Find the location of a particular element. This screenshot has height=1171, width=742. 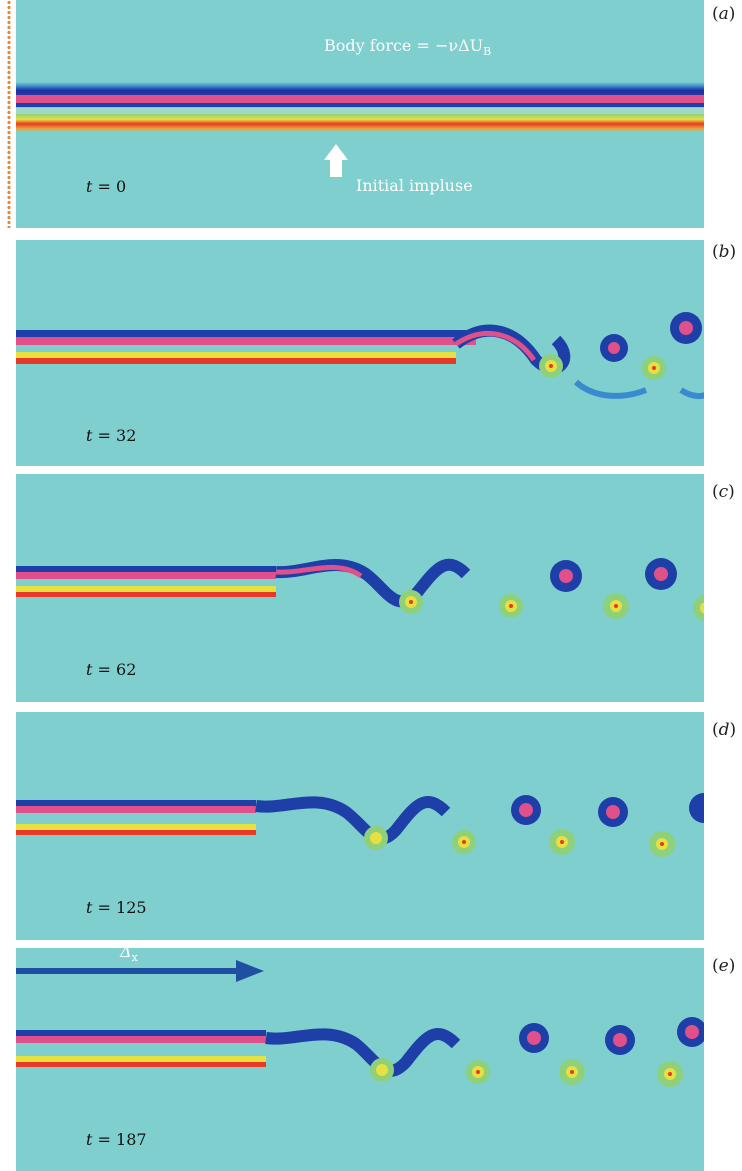

panel-d-field is located at coordinates (360, 825).